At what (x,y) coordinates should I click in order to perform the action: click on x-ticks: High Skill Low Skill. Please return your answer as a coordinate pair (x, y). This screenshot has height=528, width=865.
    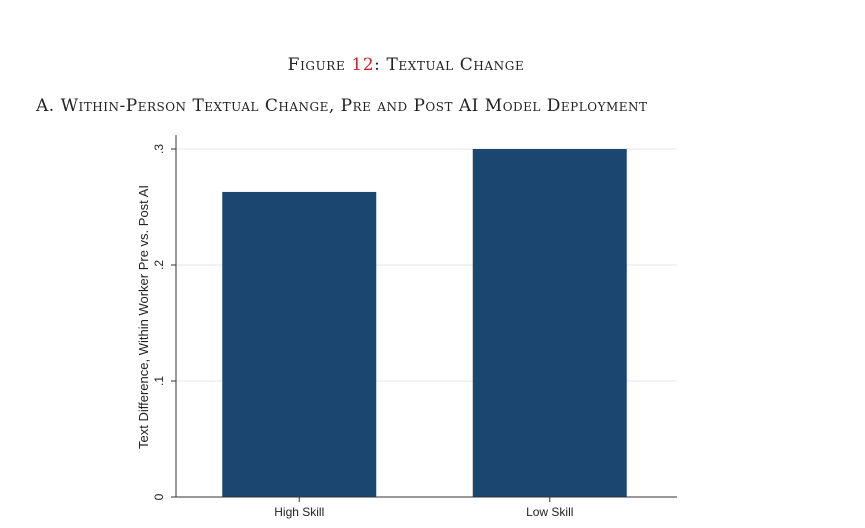
    Looking at the image, I should click on (423, 508).